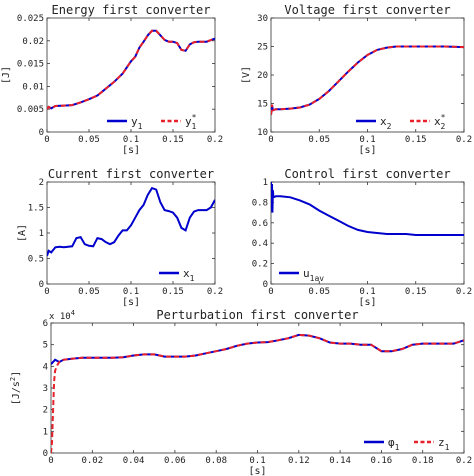 The height and width of the screenshot is (476, 474). Describe the element at coordinates (30, 19) in the screenshot. I see `y-tick-label: 0.025` at that location.